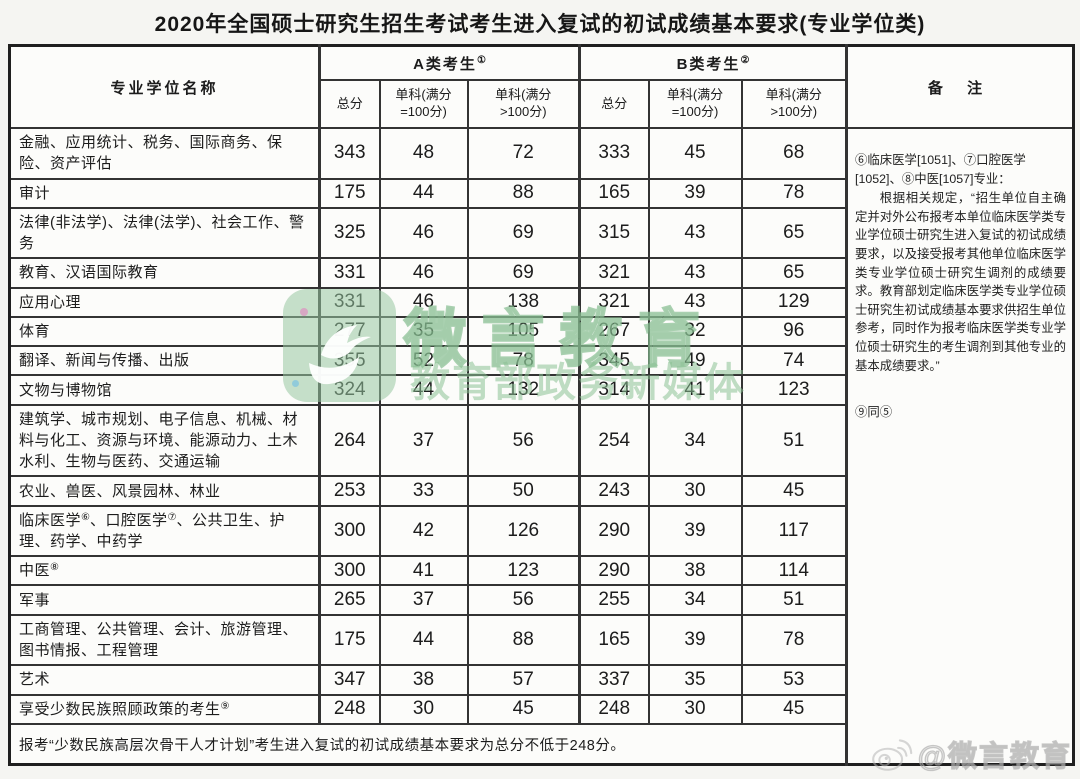  Describe the element at coordinates (794, 361) in the screenshot. I see `class-b-score-cell: 74` at that location.